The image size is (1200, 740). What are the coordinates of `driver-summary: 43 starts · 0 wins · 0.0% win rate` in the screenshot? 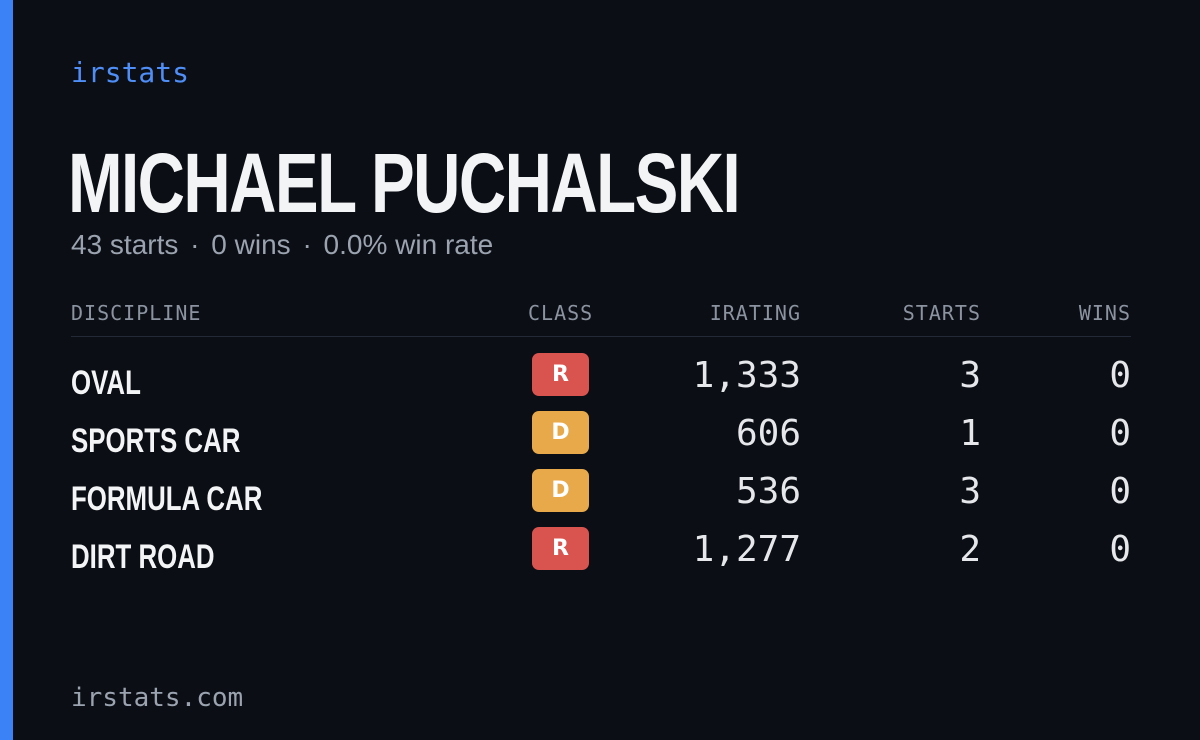 It's located at (282, 245).